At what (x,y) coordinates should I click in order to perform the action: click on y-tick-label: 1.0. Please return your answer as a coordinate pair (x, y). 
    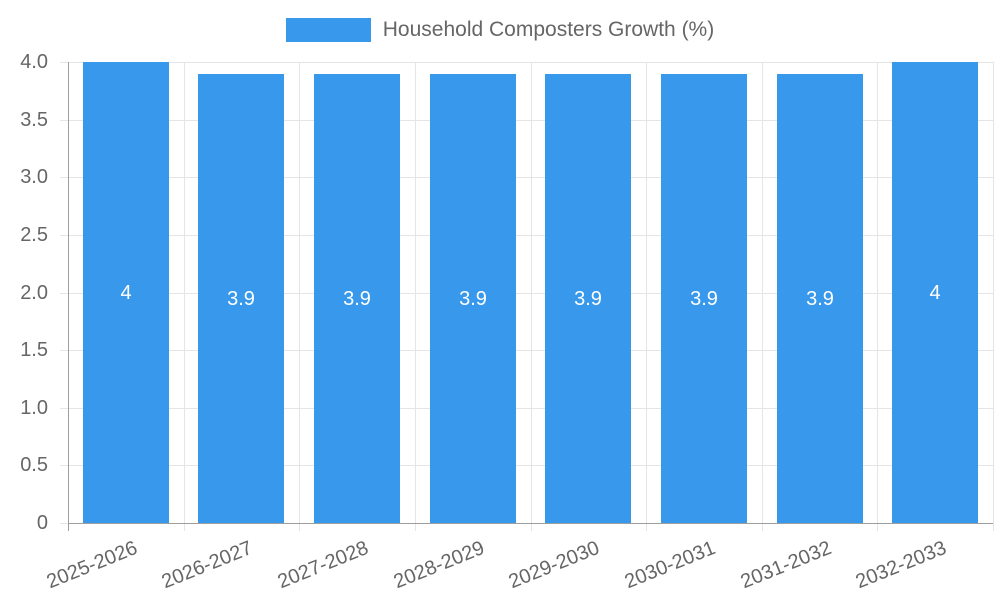
    Looking at the image, I should click on (34, 408).